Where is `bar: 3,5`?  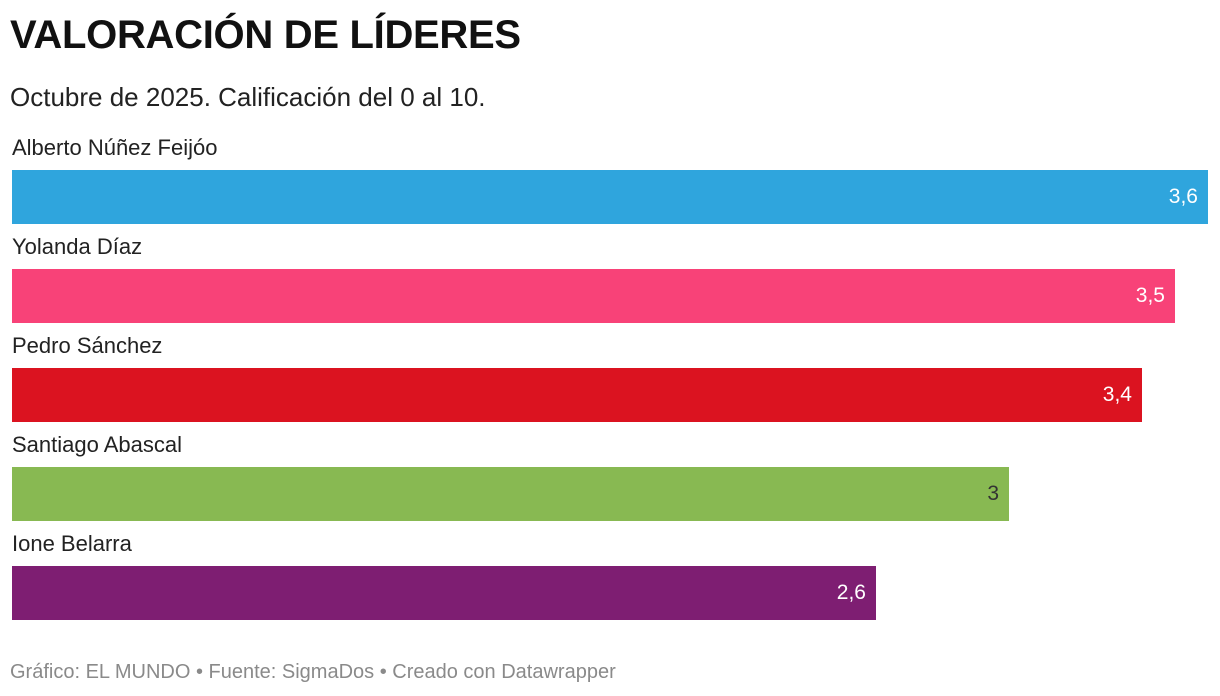
bar: 3,5 is located at coordinates (593, 296).